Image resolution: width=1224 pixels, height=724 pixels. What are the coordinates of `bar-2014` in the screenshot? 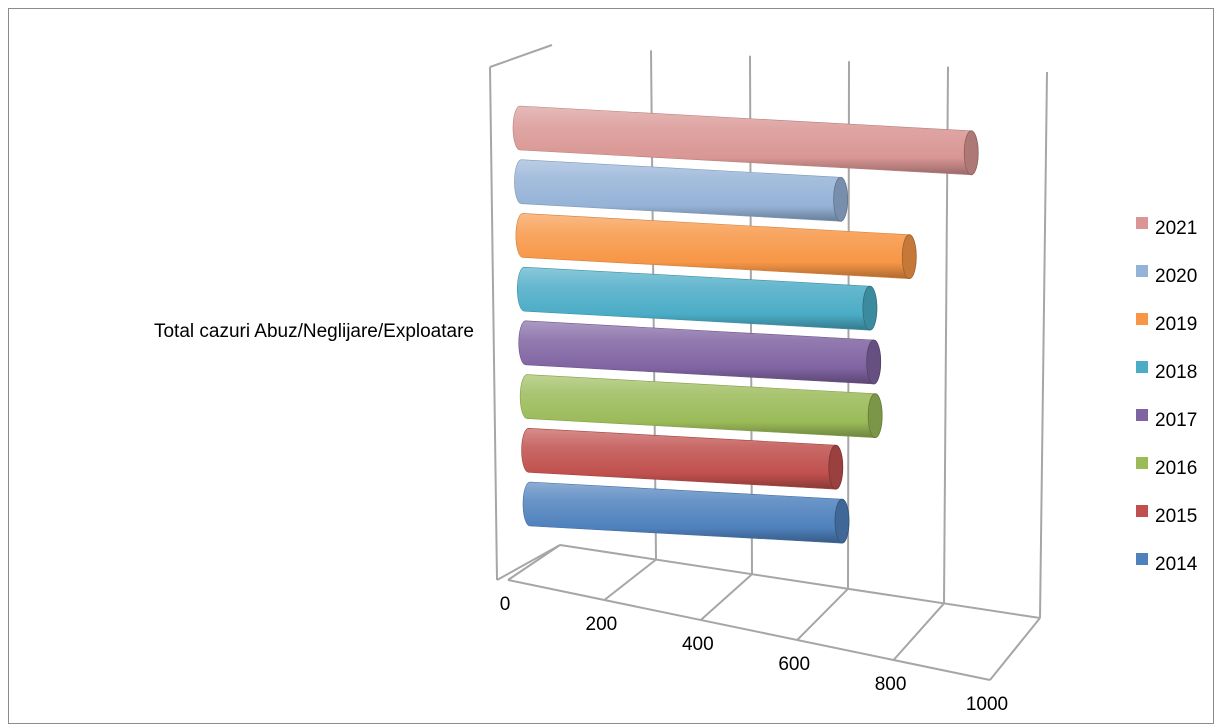 It's located at (686, 512).